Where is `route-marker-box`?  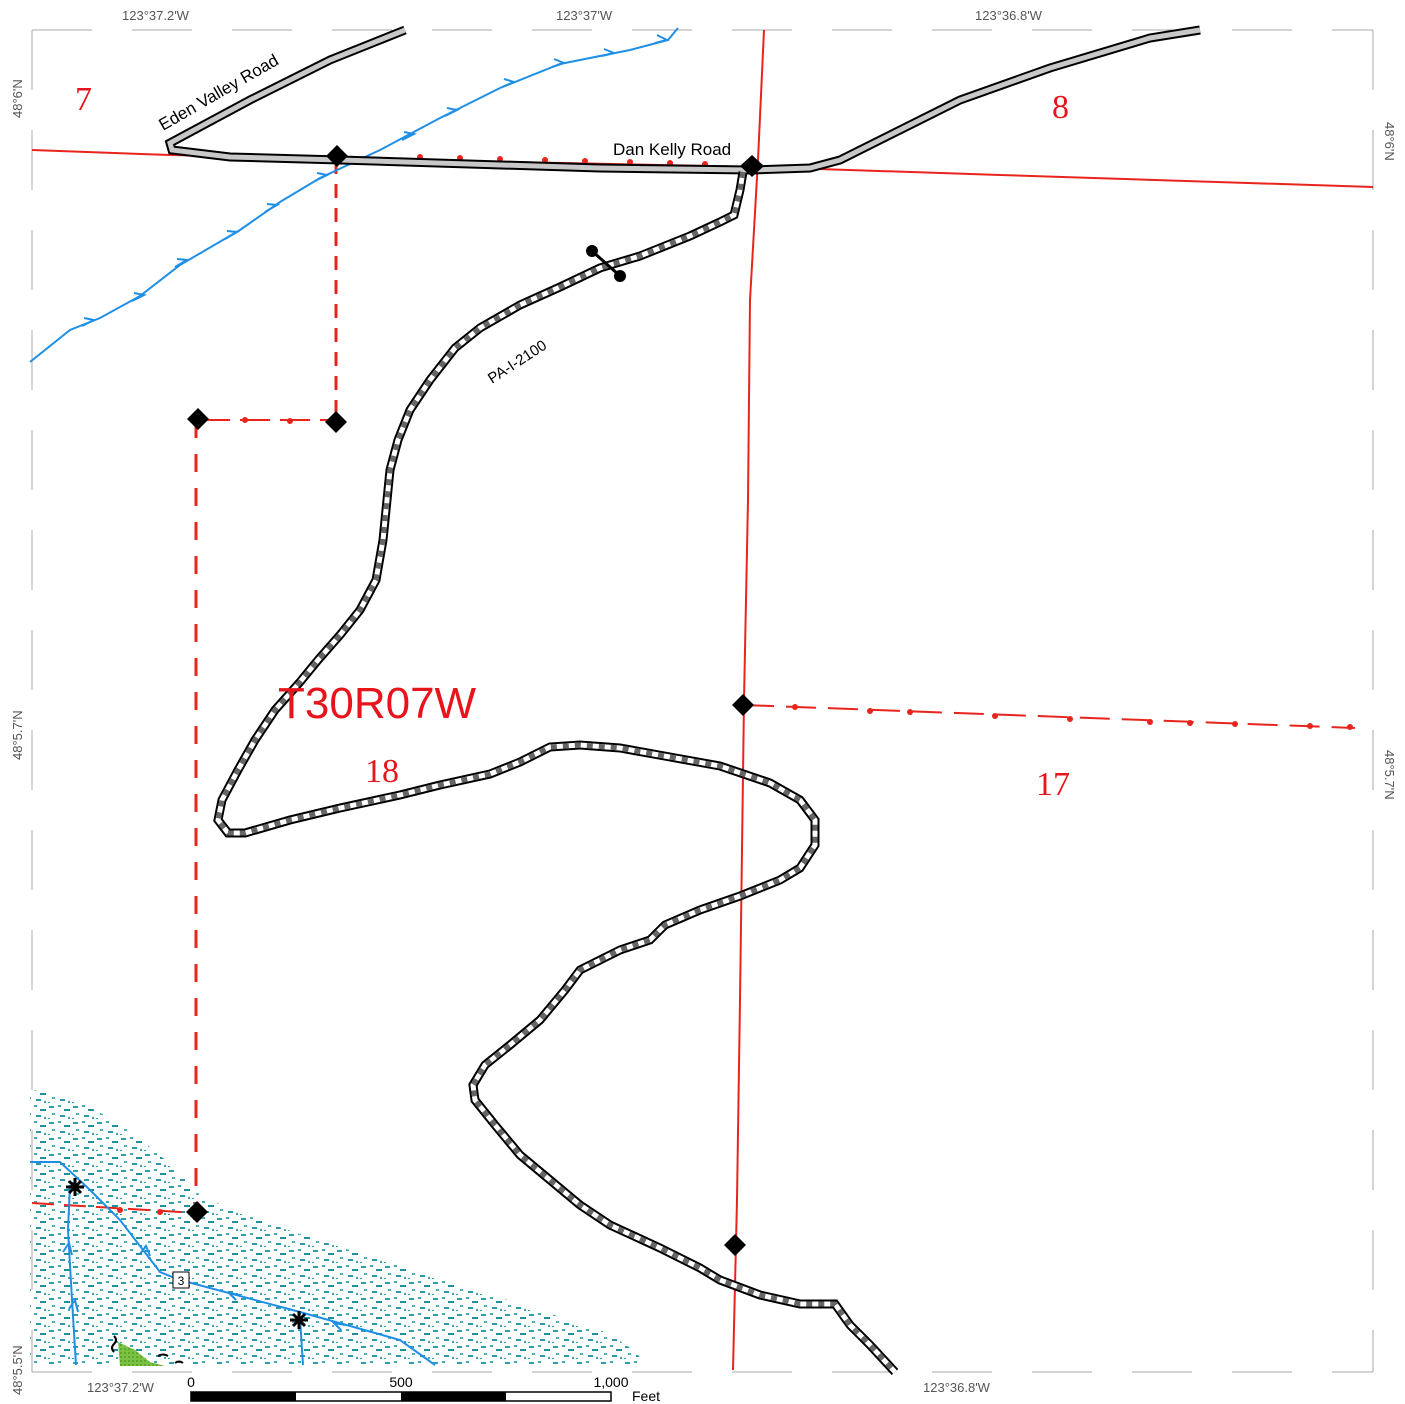
route-marker-box is located at coordinates (181, 1280).